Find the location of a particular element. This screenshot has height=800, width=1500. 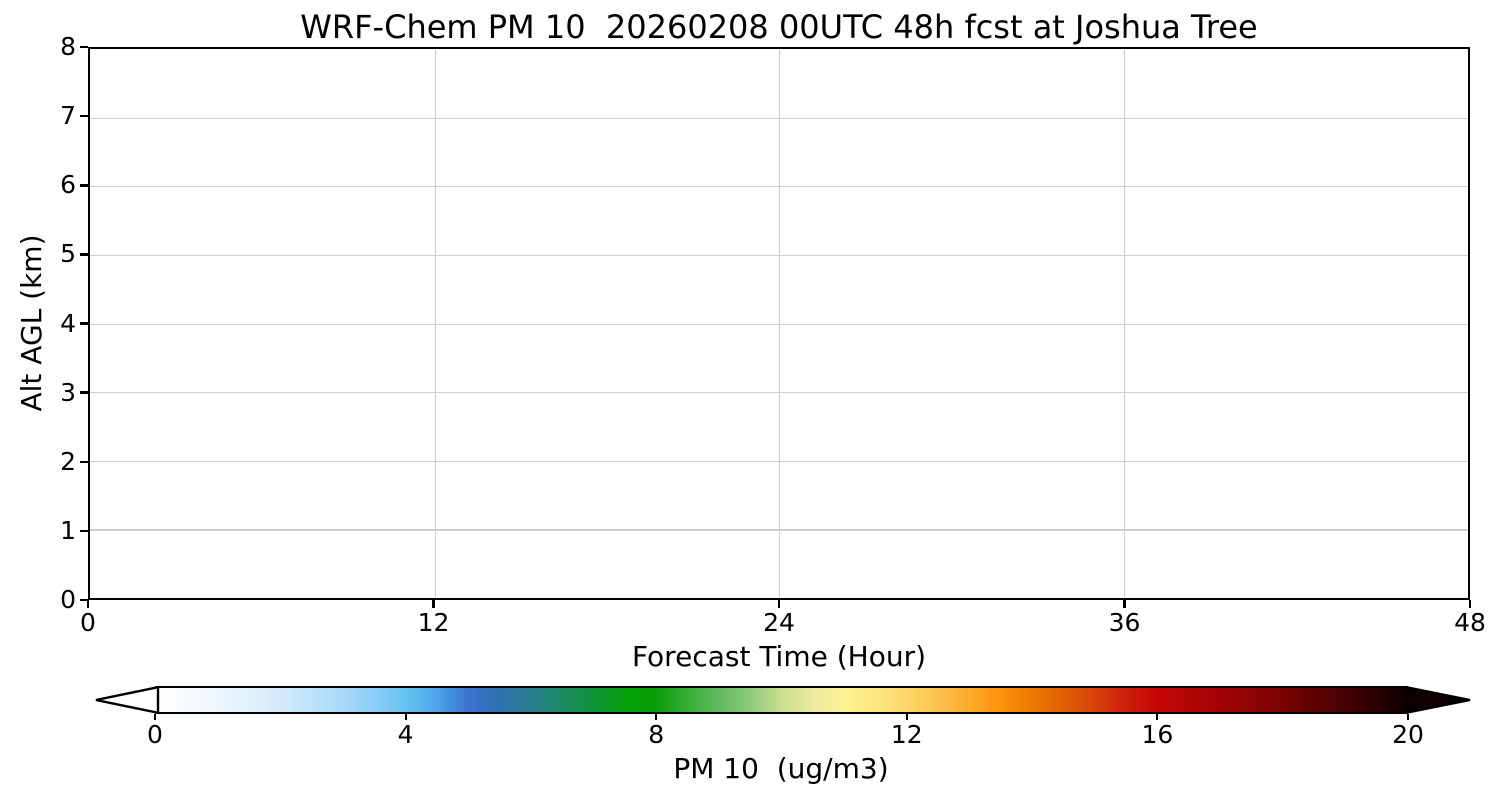

y-axis-label: Alt AGL (km) is located at coordinates (31, 323).